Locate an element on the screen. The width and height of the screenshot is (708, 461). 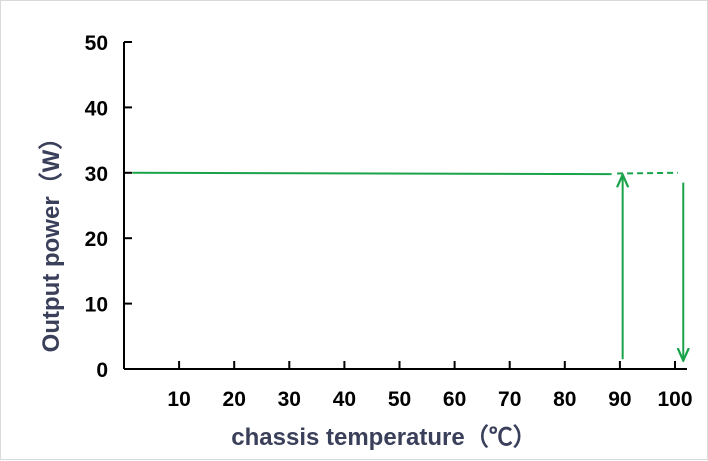
x-tick-label: 70 is located at coordinates (509, 399).